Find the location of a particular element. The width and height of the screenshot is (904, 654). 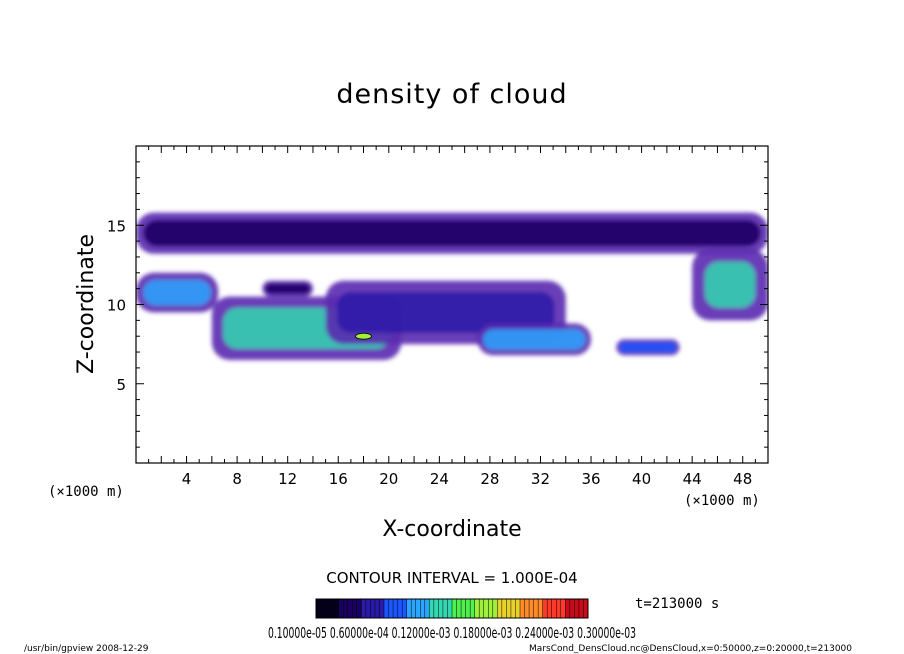

chart-title: density of cloud is located at coordinates (451, 94).